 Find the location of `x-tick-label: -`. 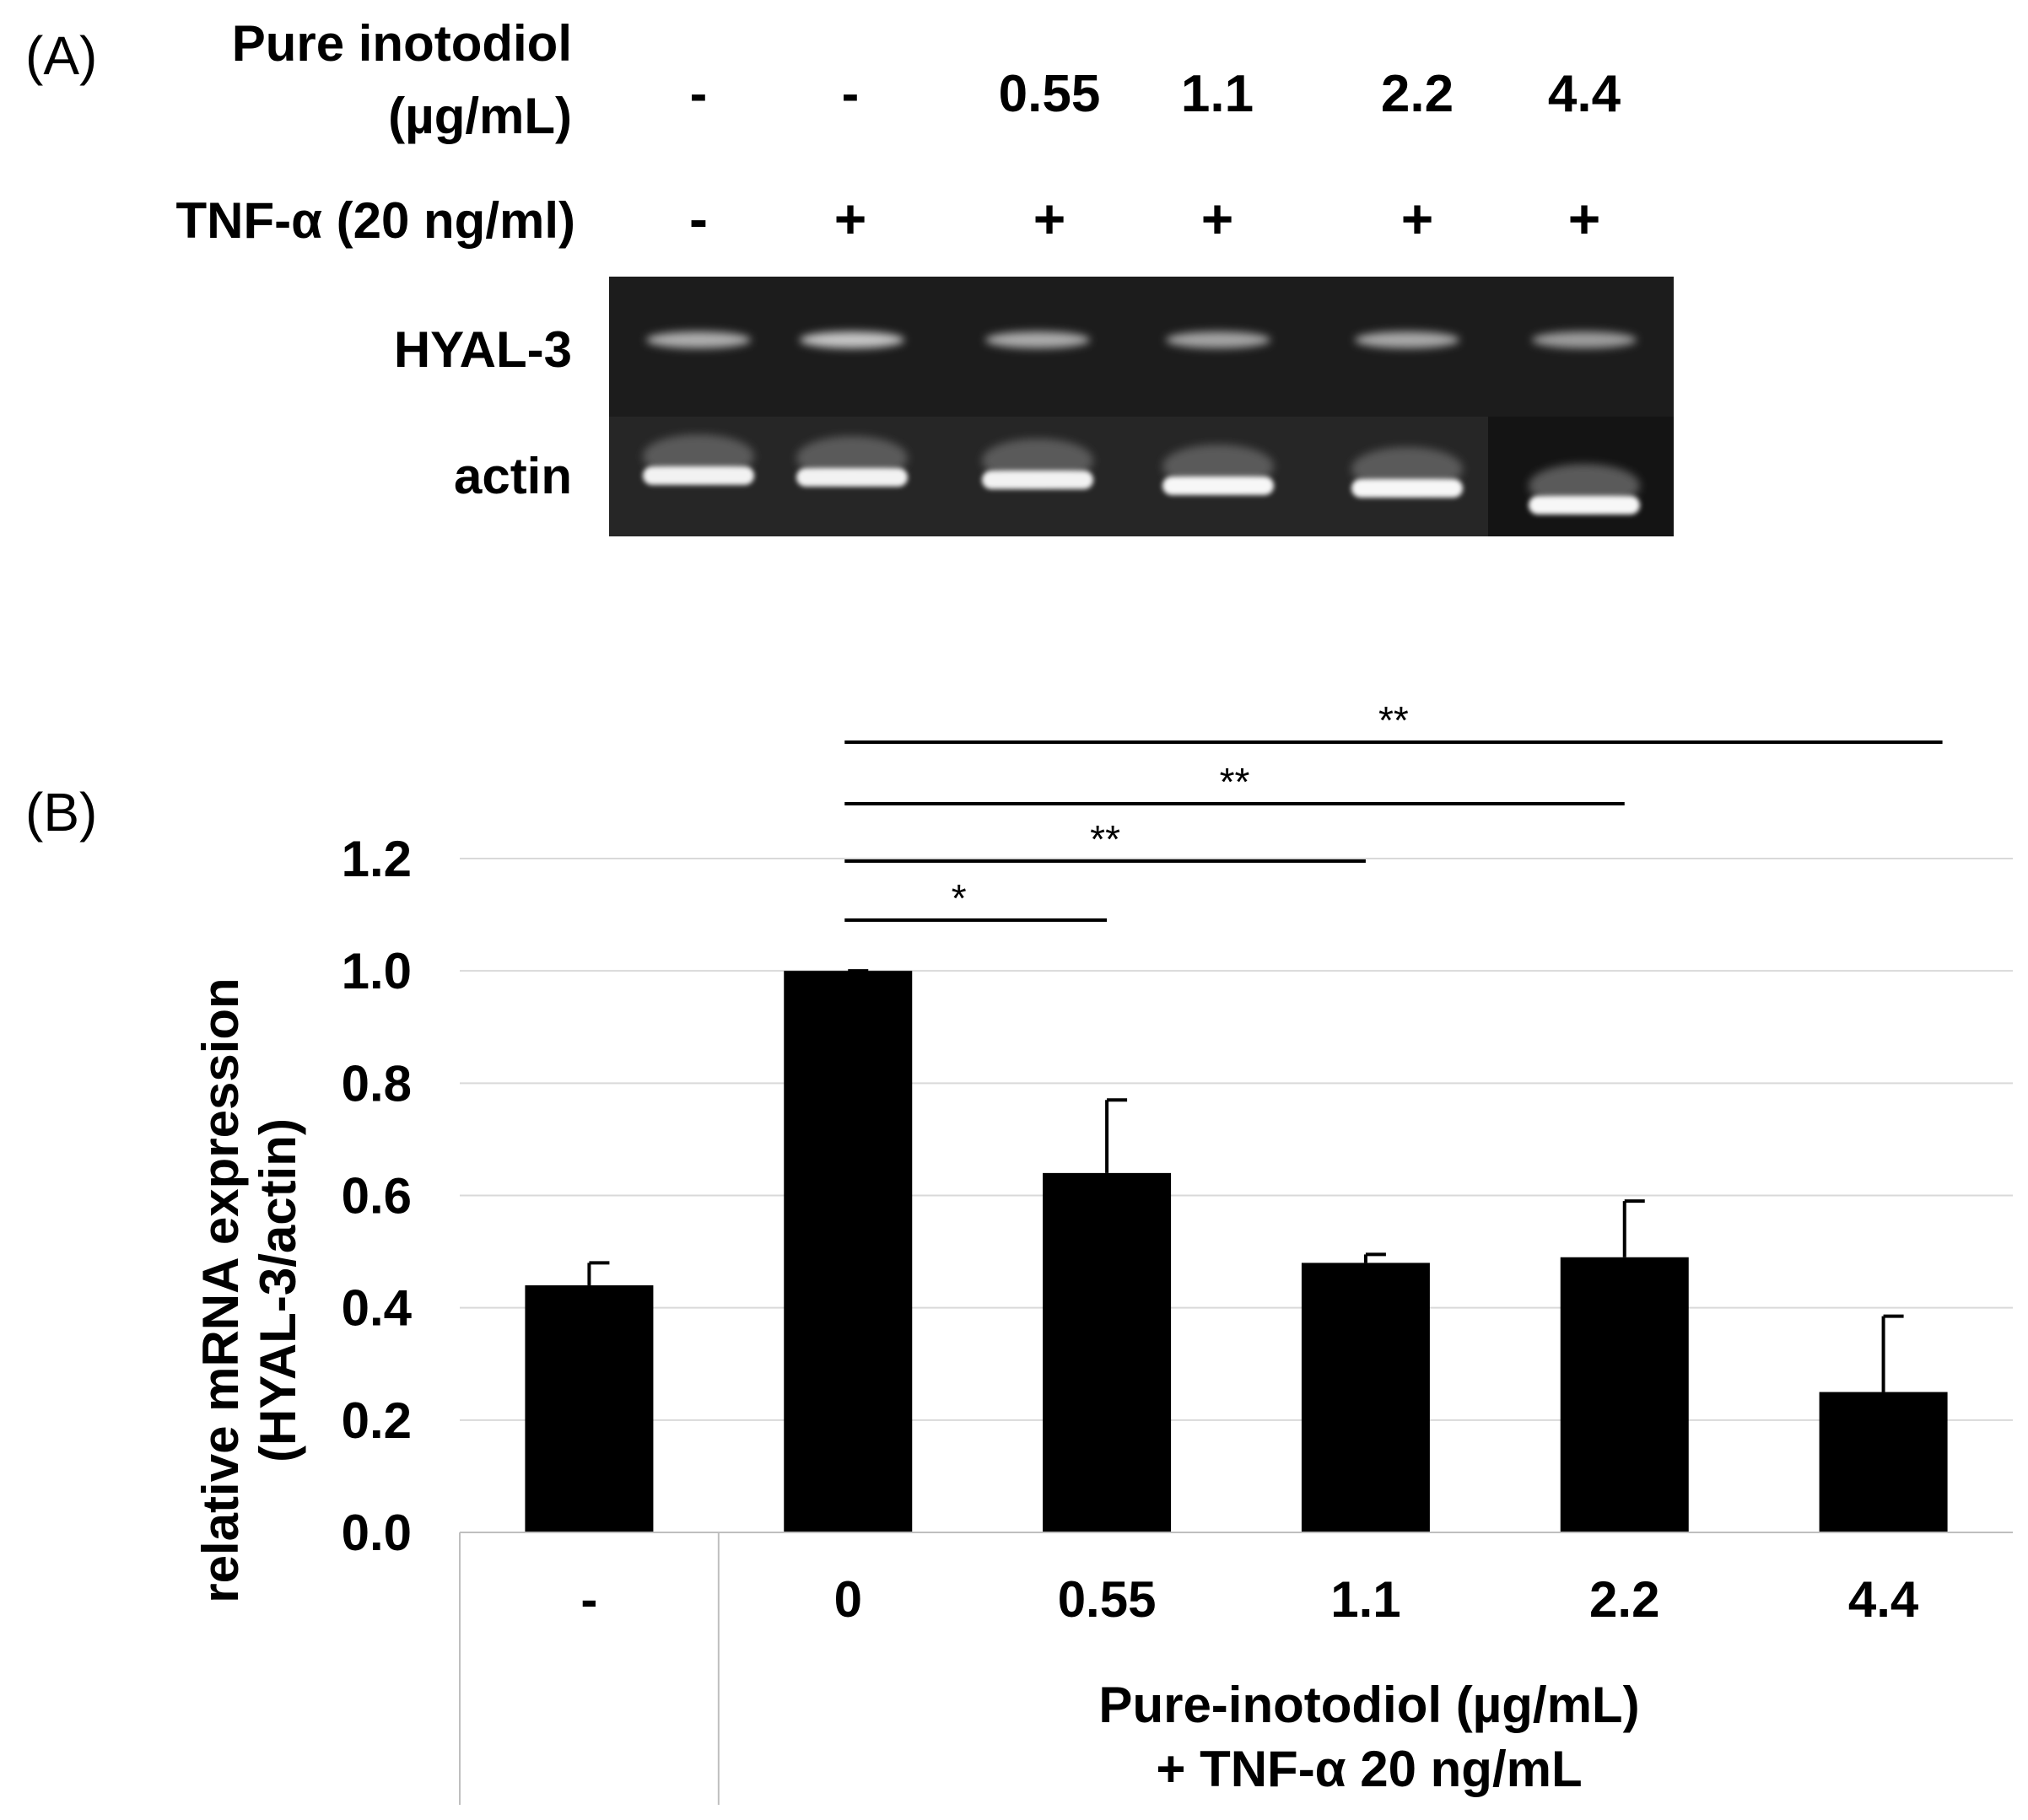

x-tick-label: - is located at coordinates (589, 1599).